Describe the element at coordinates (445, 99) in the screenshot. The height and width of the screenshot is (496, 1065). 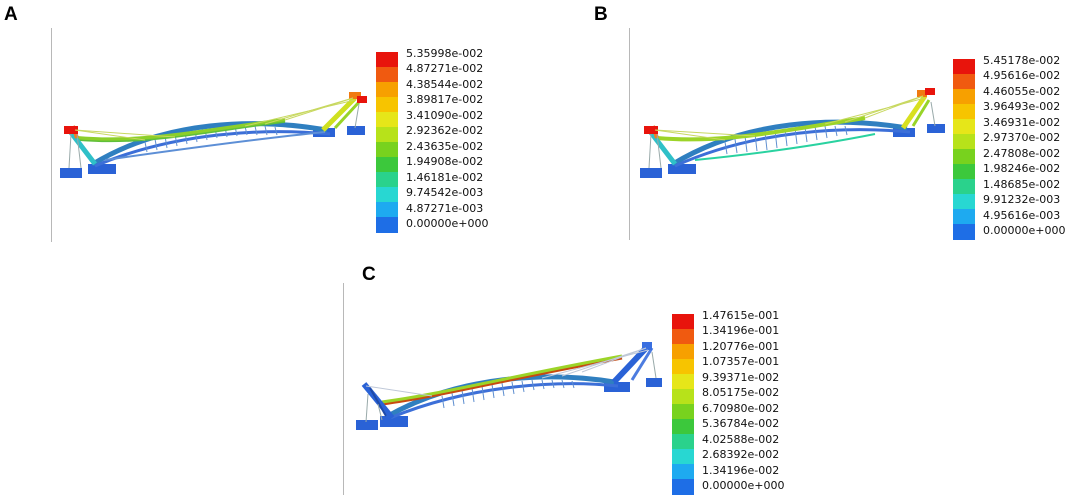
I see `legend-a-label: 3.89817e-002` at that location.